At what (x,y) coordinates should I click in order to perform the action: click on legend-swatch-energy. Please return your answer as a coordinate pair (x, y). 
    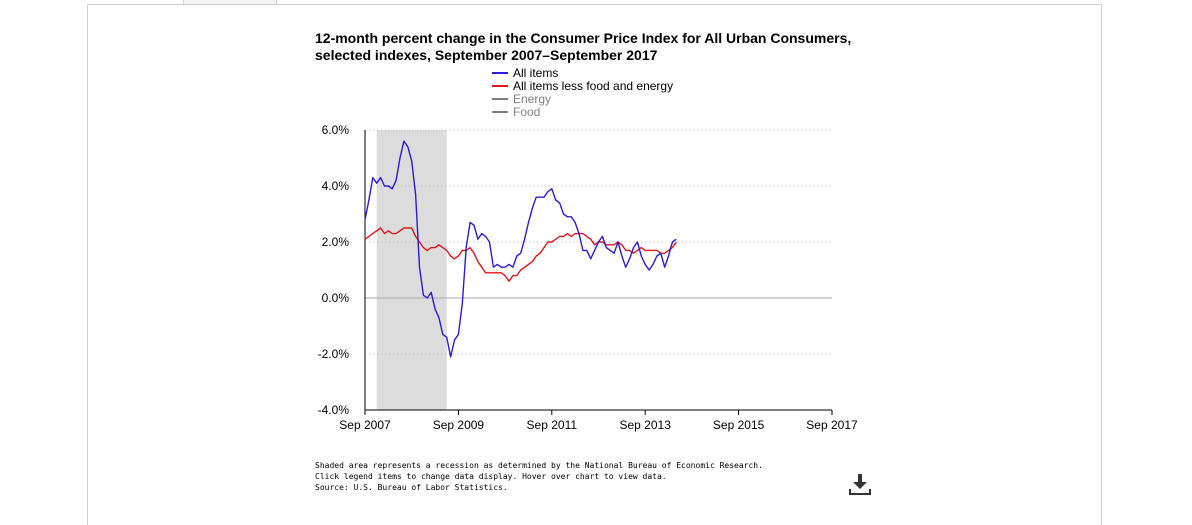
    Looking at the image, I should click on (500, 98).